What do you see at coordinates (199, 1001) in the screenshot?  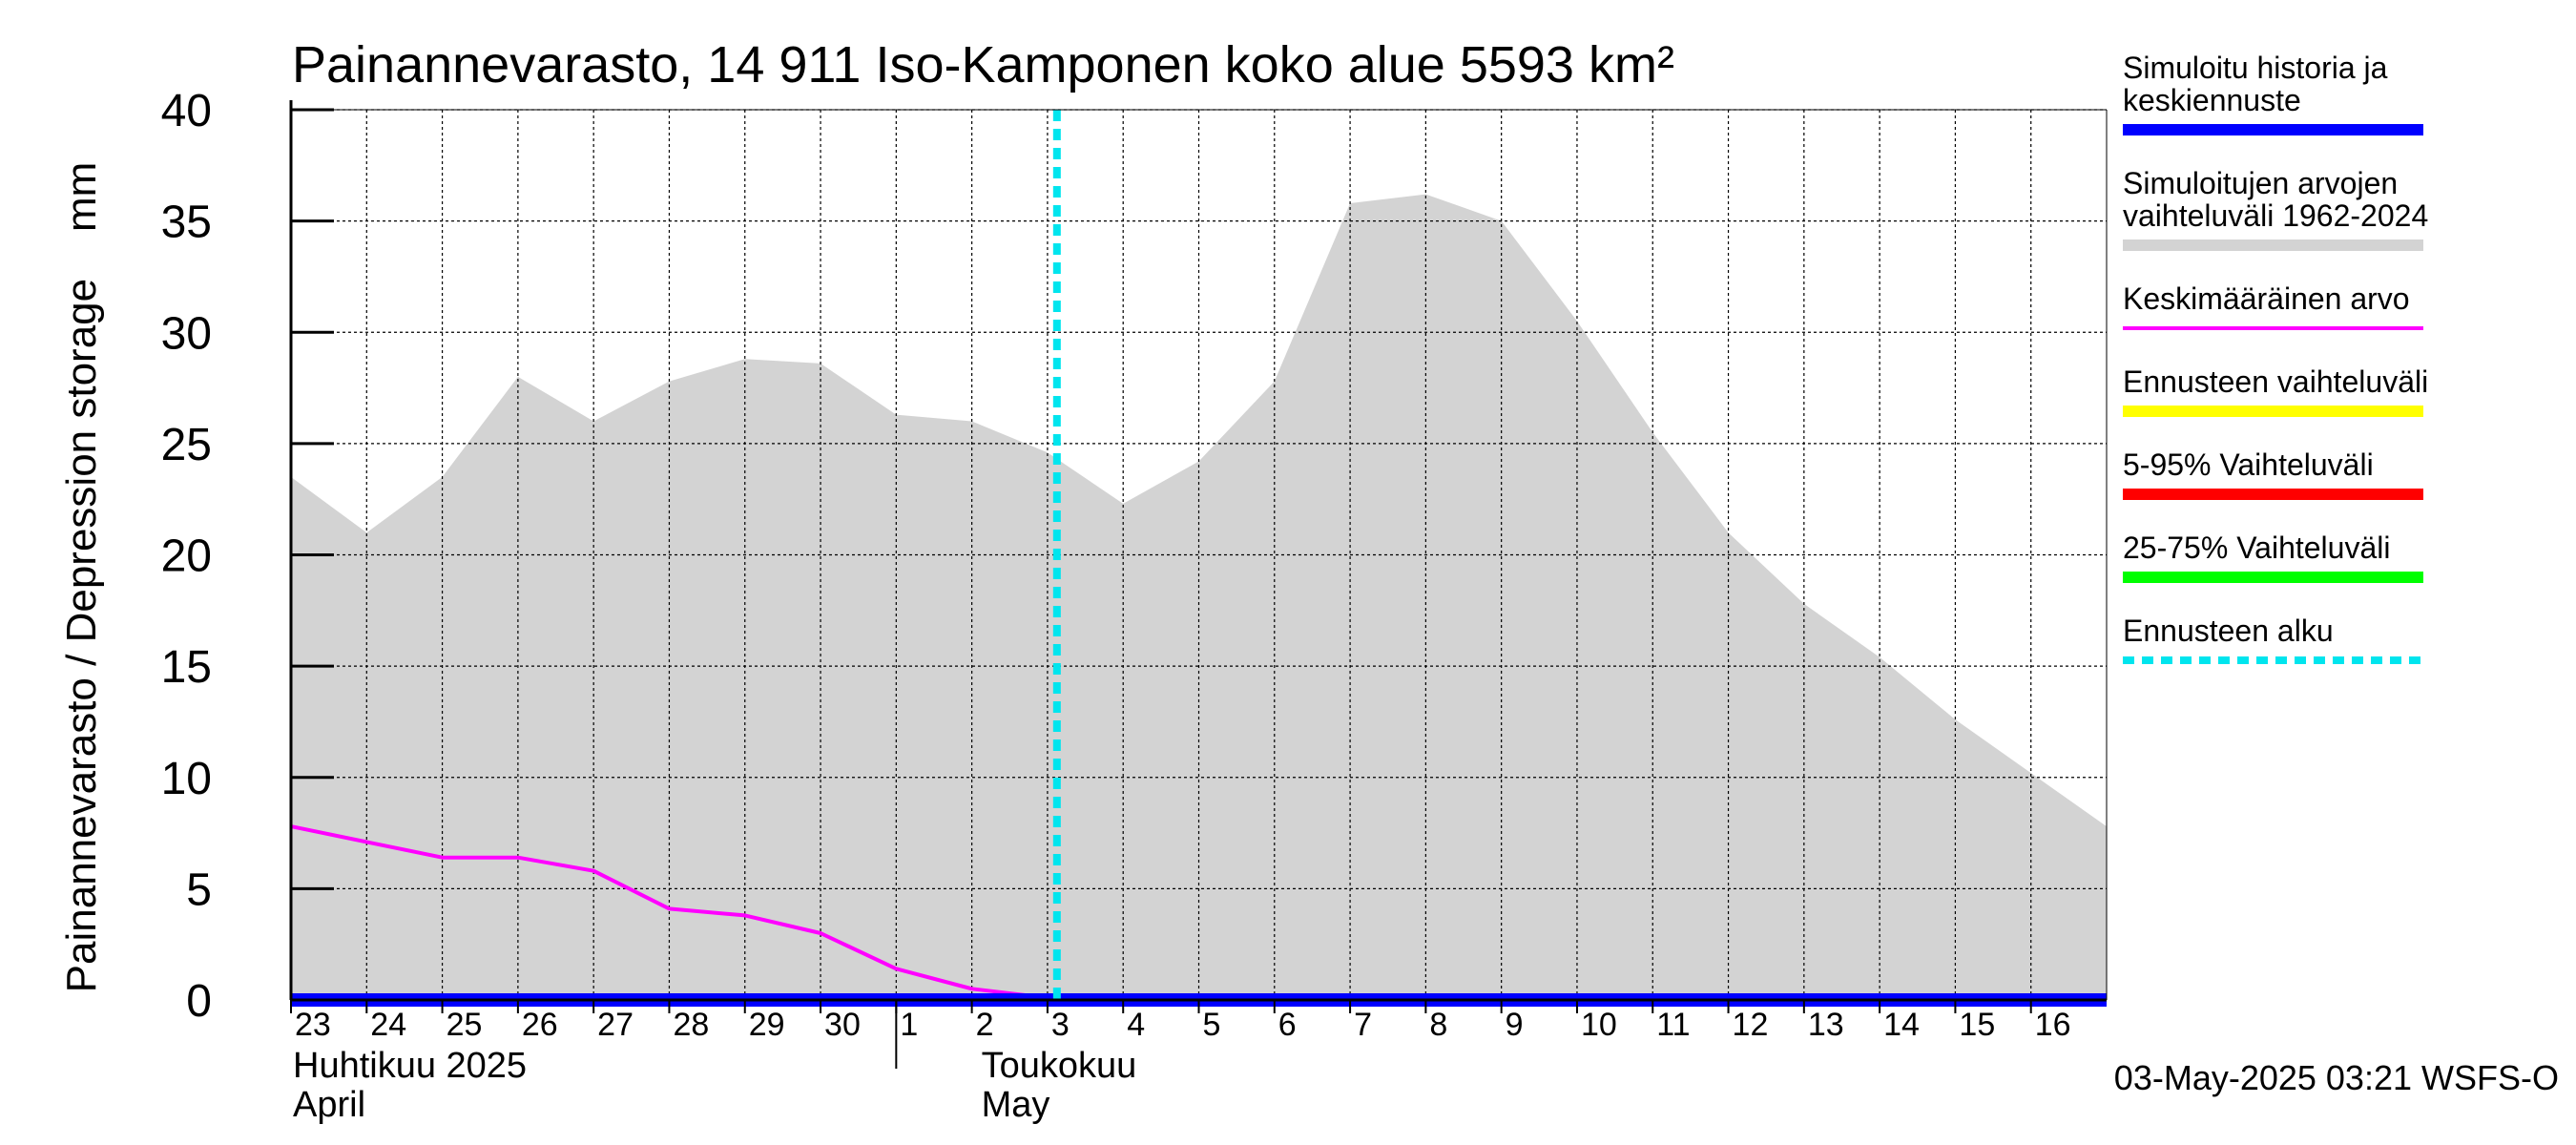 I see `y-tick-label: 0` at bounding box center [199, 1001].